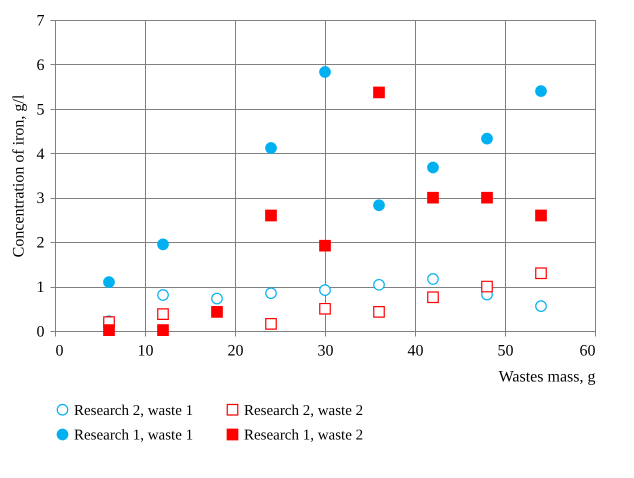 This screenshot has width=634, height=478. I want to click on y-tick-label: 6, so click(40, 65).